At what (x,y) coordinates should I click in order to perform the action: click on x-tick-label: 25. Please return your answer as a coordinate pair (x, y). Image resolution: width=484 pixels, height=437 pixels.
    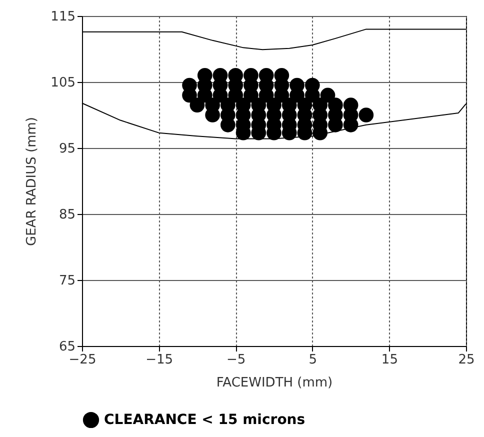
    Looking at the image, I should click on (466, 360).